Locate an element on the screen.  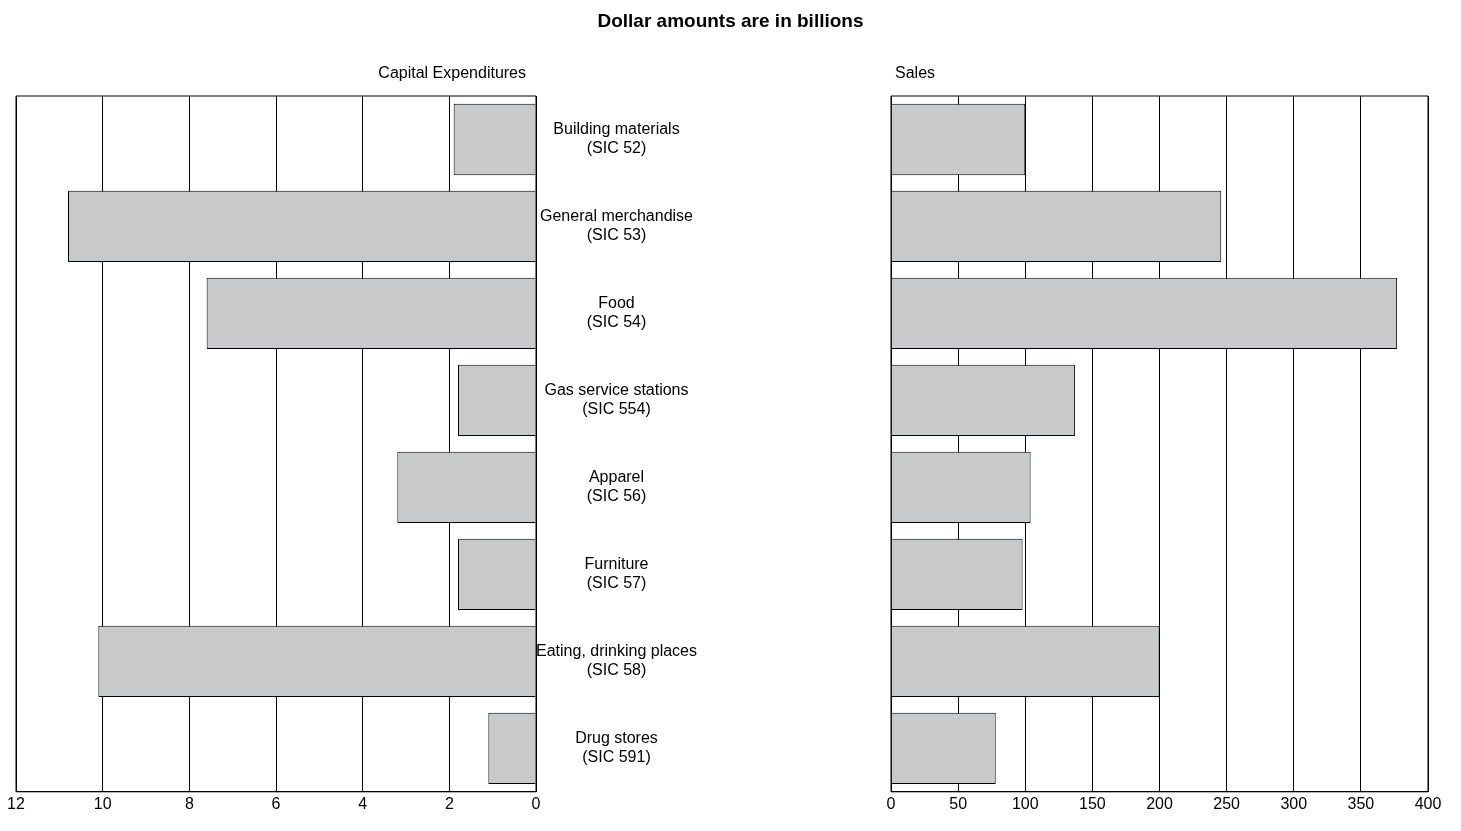
chart-title: Sales is located at coordinates (915, 73).